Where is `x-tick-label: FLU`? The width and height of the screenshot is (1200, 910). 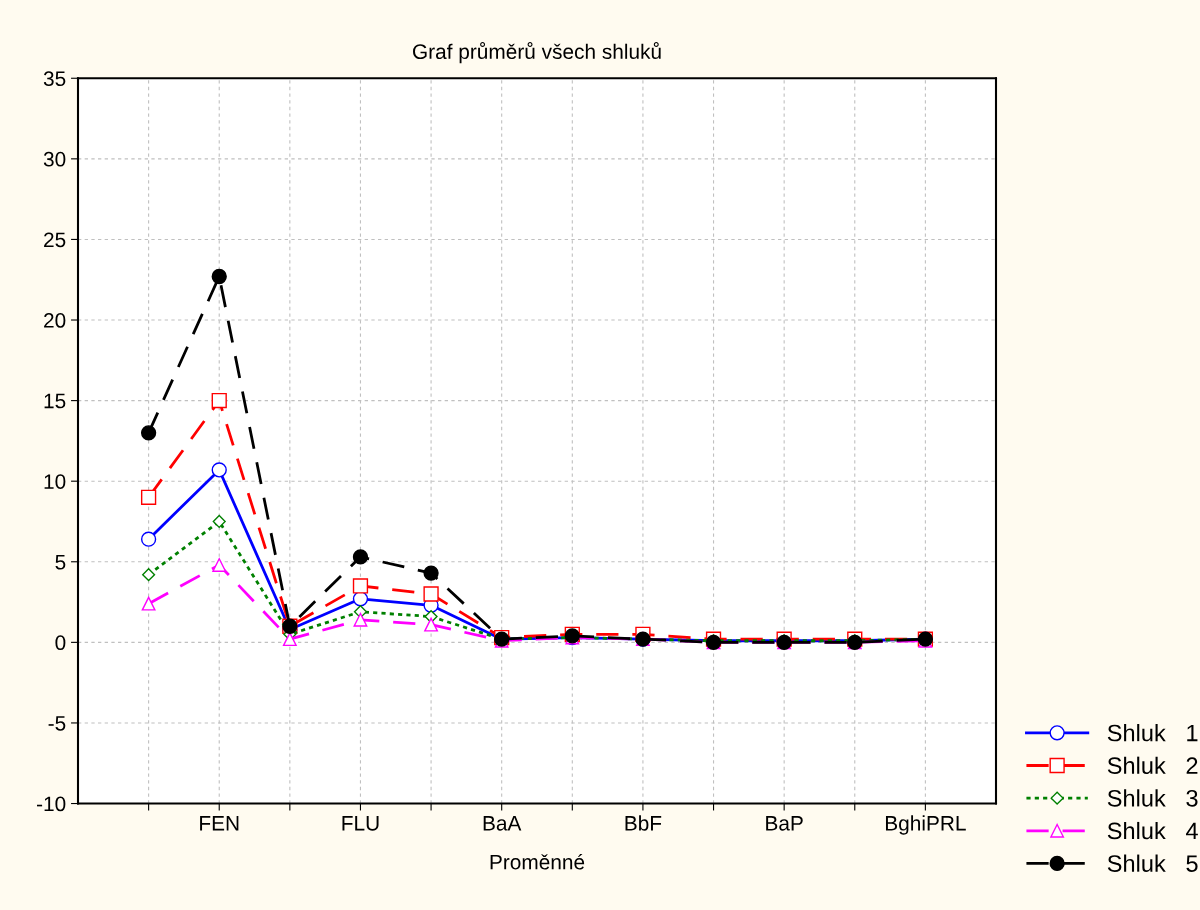
x-tick-label: FLU is located at coordinates (360, 823).